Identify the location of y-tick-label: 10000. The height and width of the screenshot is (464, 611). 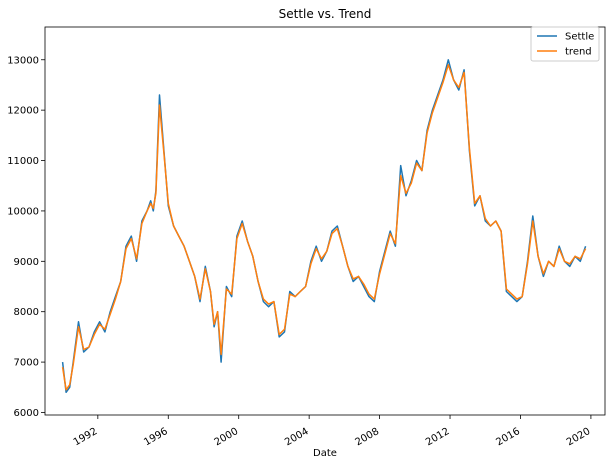
(23, 211).